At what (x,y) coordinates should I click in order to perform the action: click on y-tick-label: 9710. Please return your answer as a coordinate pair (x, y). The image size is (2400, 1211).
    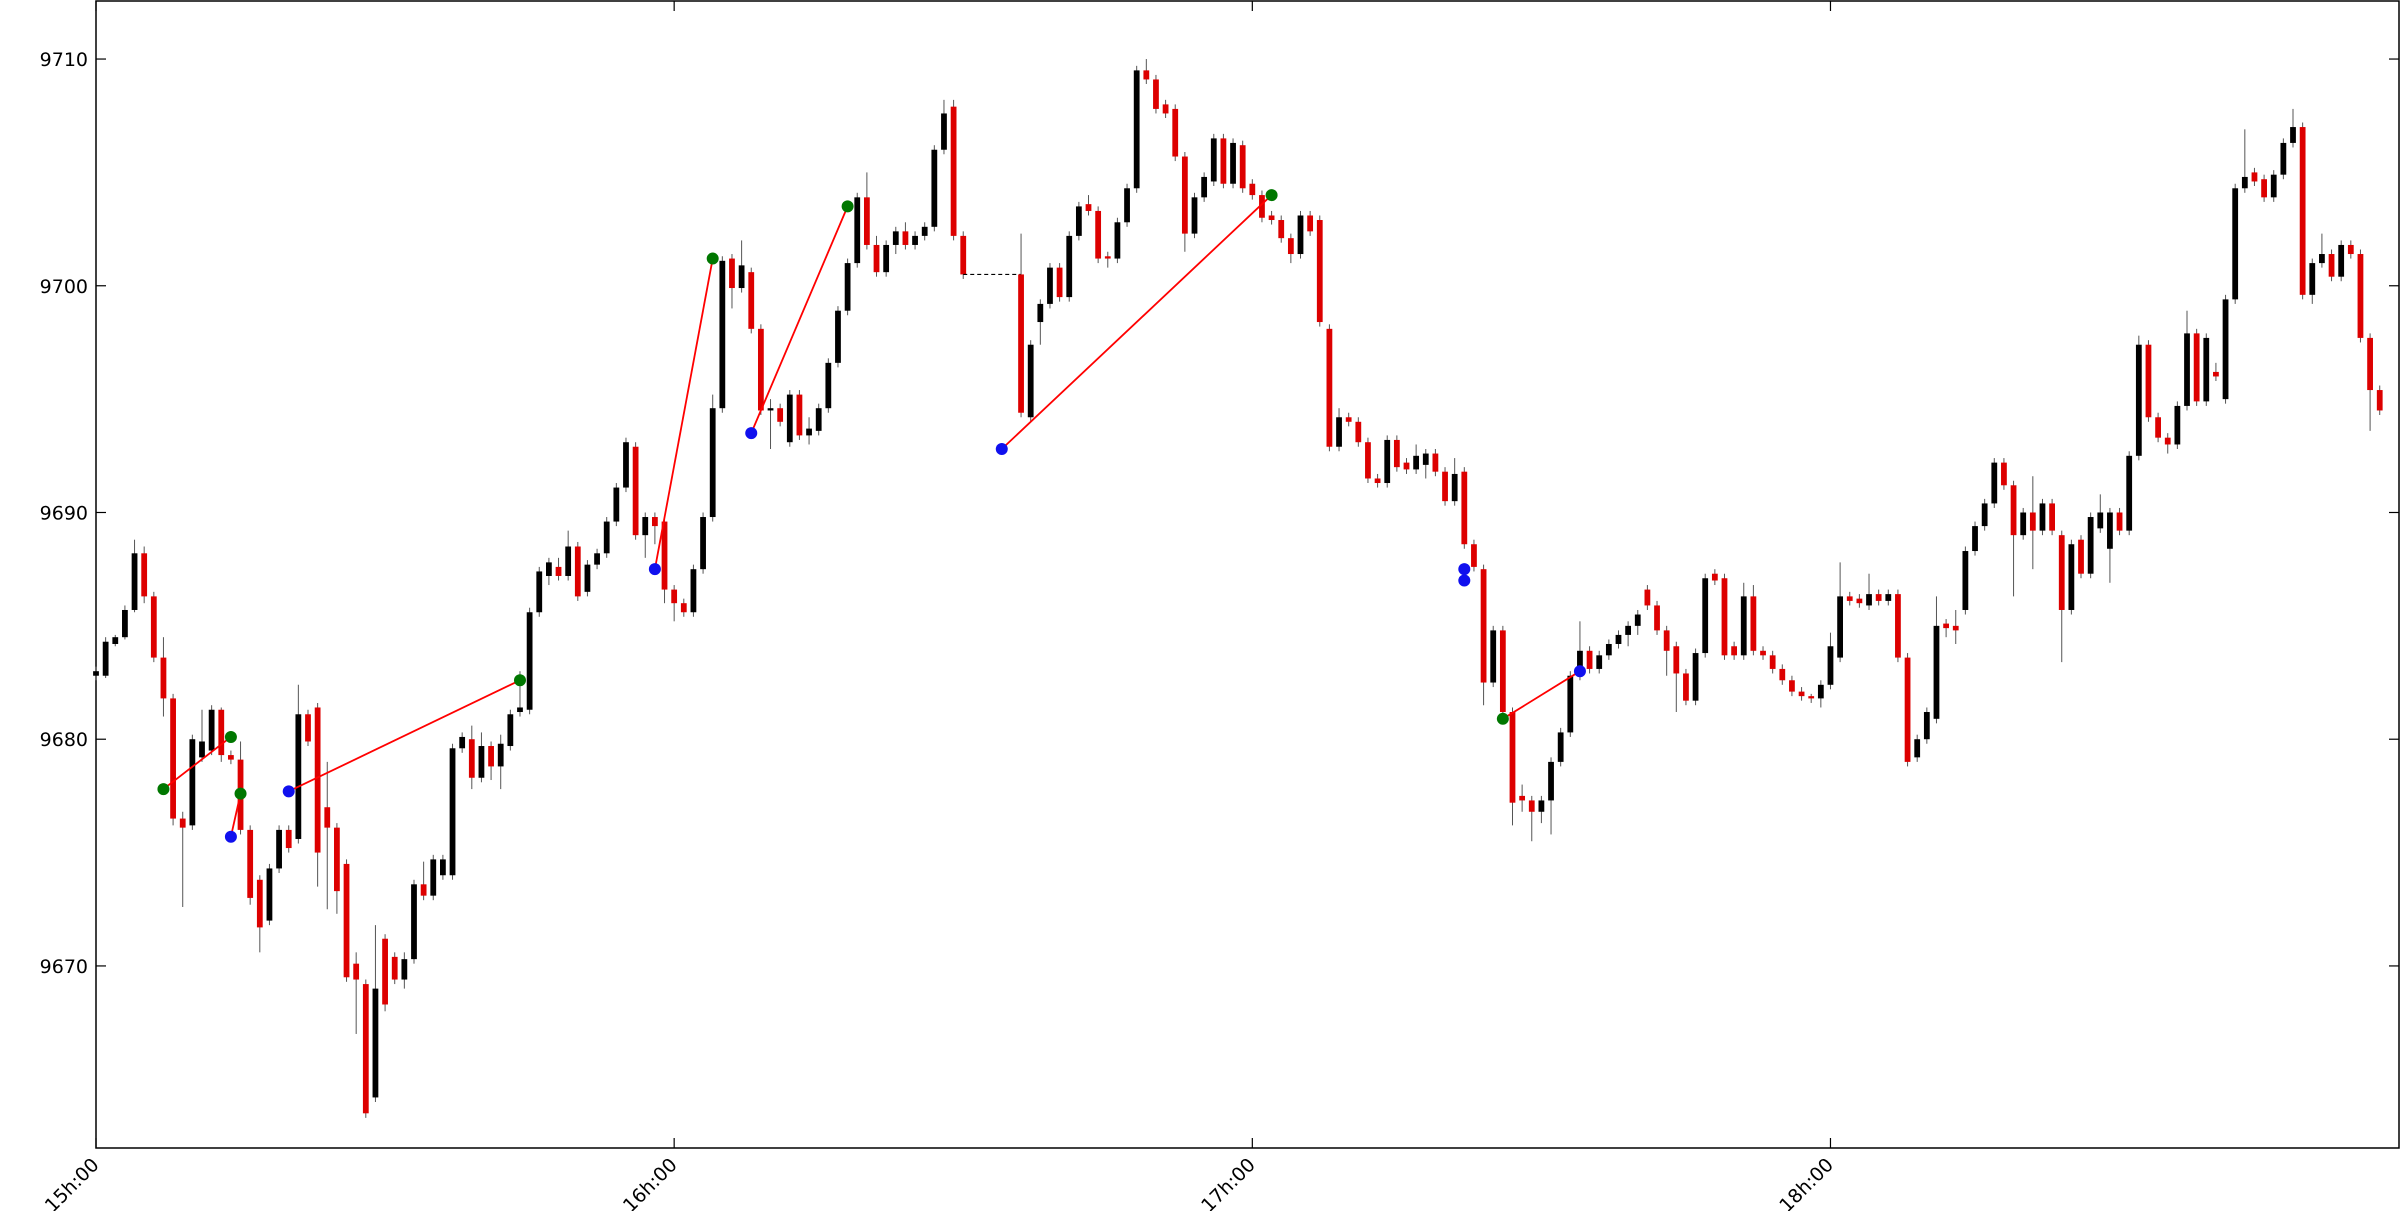
    Looking at the image, I should click on (64, 60).